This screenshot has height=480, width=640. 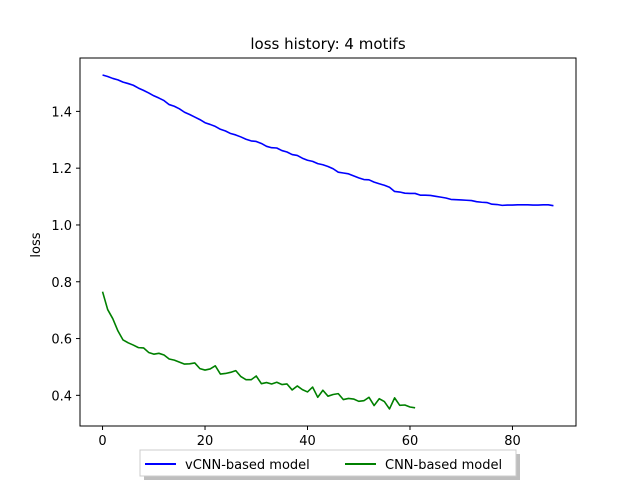 I want to click on x-tick-label: 40, so click(x=307, y=441).